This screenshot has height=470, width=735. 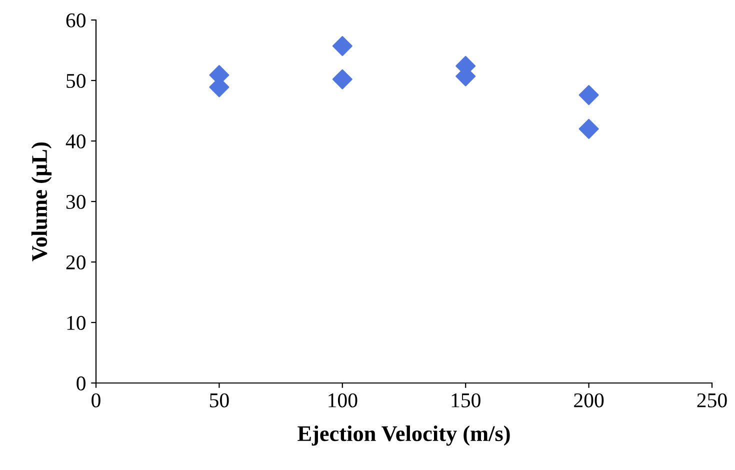 I want to click on y-tick-label: 0, so click(x=81, y=383).